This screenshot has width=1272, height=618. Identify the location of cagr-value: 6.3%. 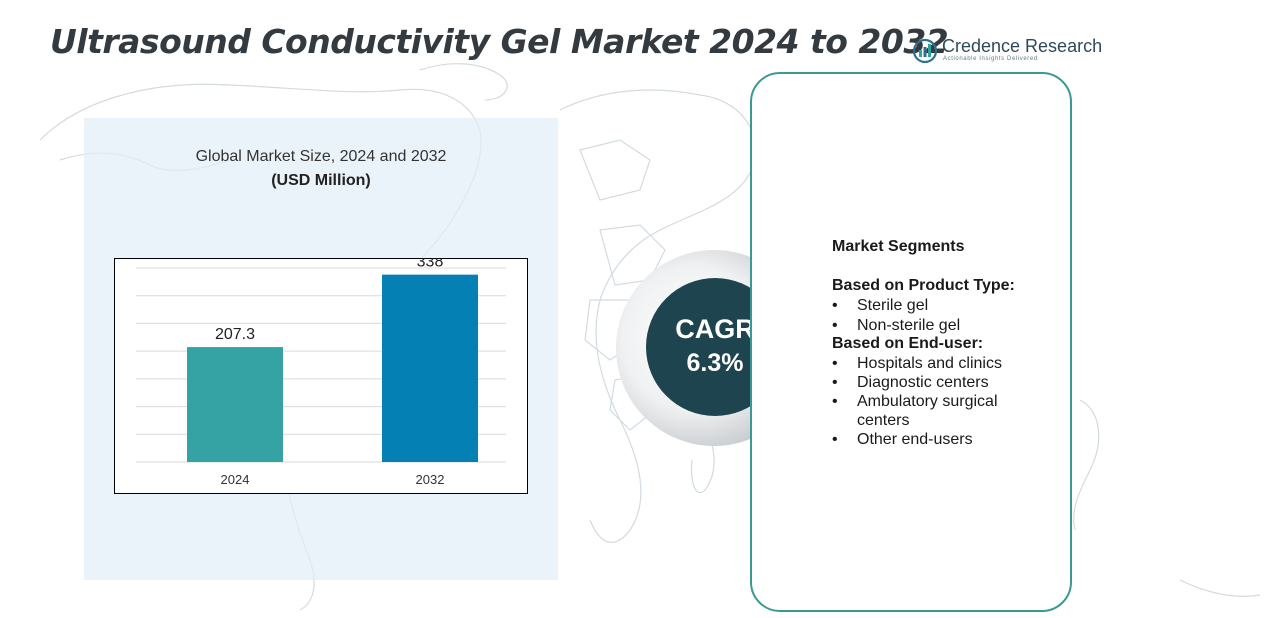
(715, 363).